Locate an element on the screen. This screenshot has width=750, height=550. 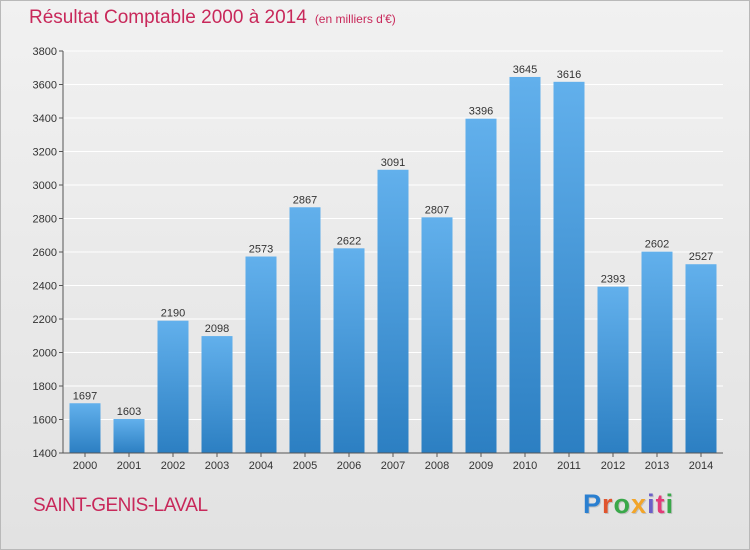
x-tick-label: 2011 is located at coordinates (569, 466).